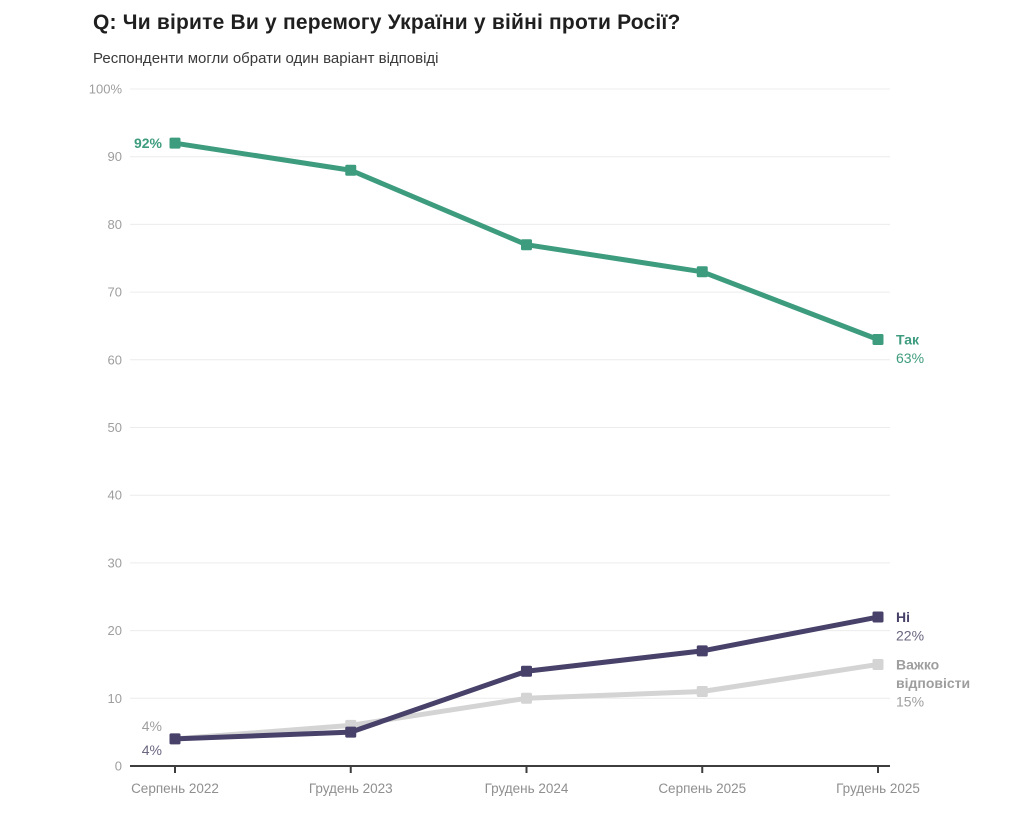 The height and width of the screenshot is (815, 1027). Describe the element at coordinates (115, 292) in the screenshot. I see `y-axis-tick-label: 70` at that location.